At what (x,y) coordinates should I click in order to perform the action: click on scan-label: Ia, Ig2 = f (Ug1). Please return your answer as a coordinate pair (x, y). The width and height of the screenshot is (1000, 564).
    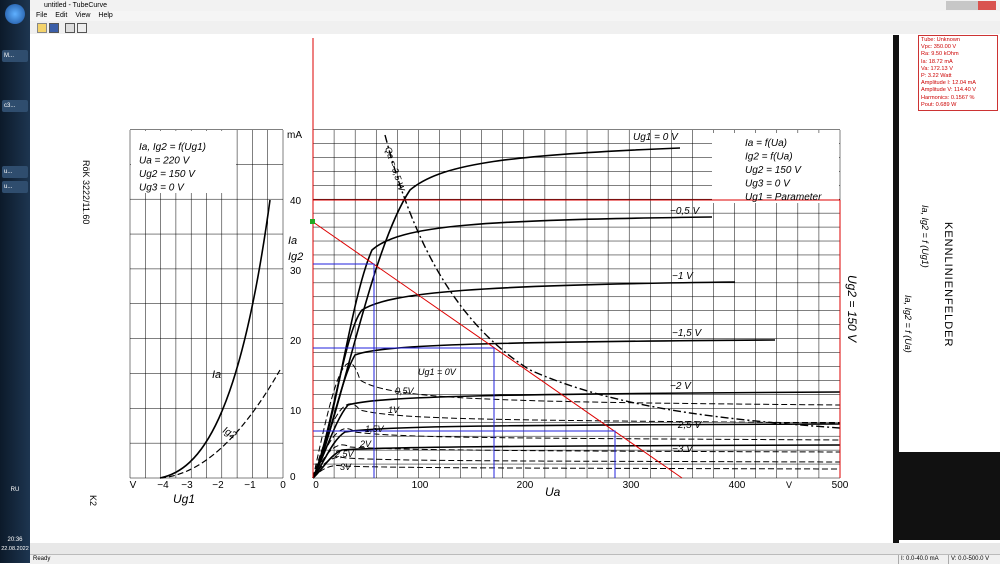
    Looking at the image, I should click on (925, 236).